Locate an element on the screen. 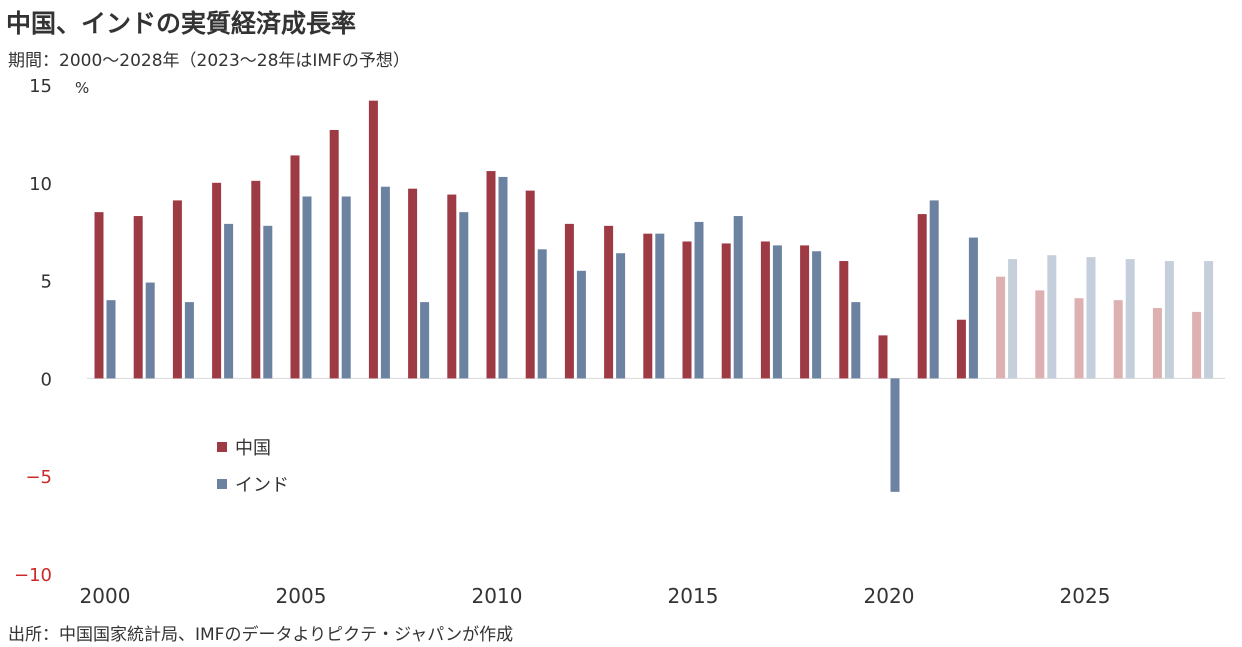 The image size is (1242, 647). bar-china-2020 is located at coordinates (883, 357).